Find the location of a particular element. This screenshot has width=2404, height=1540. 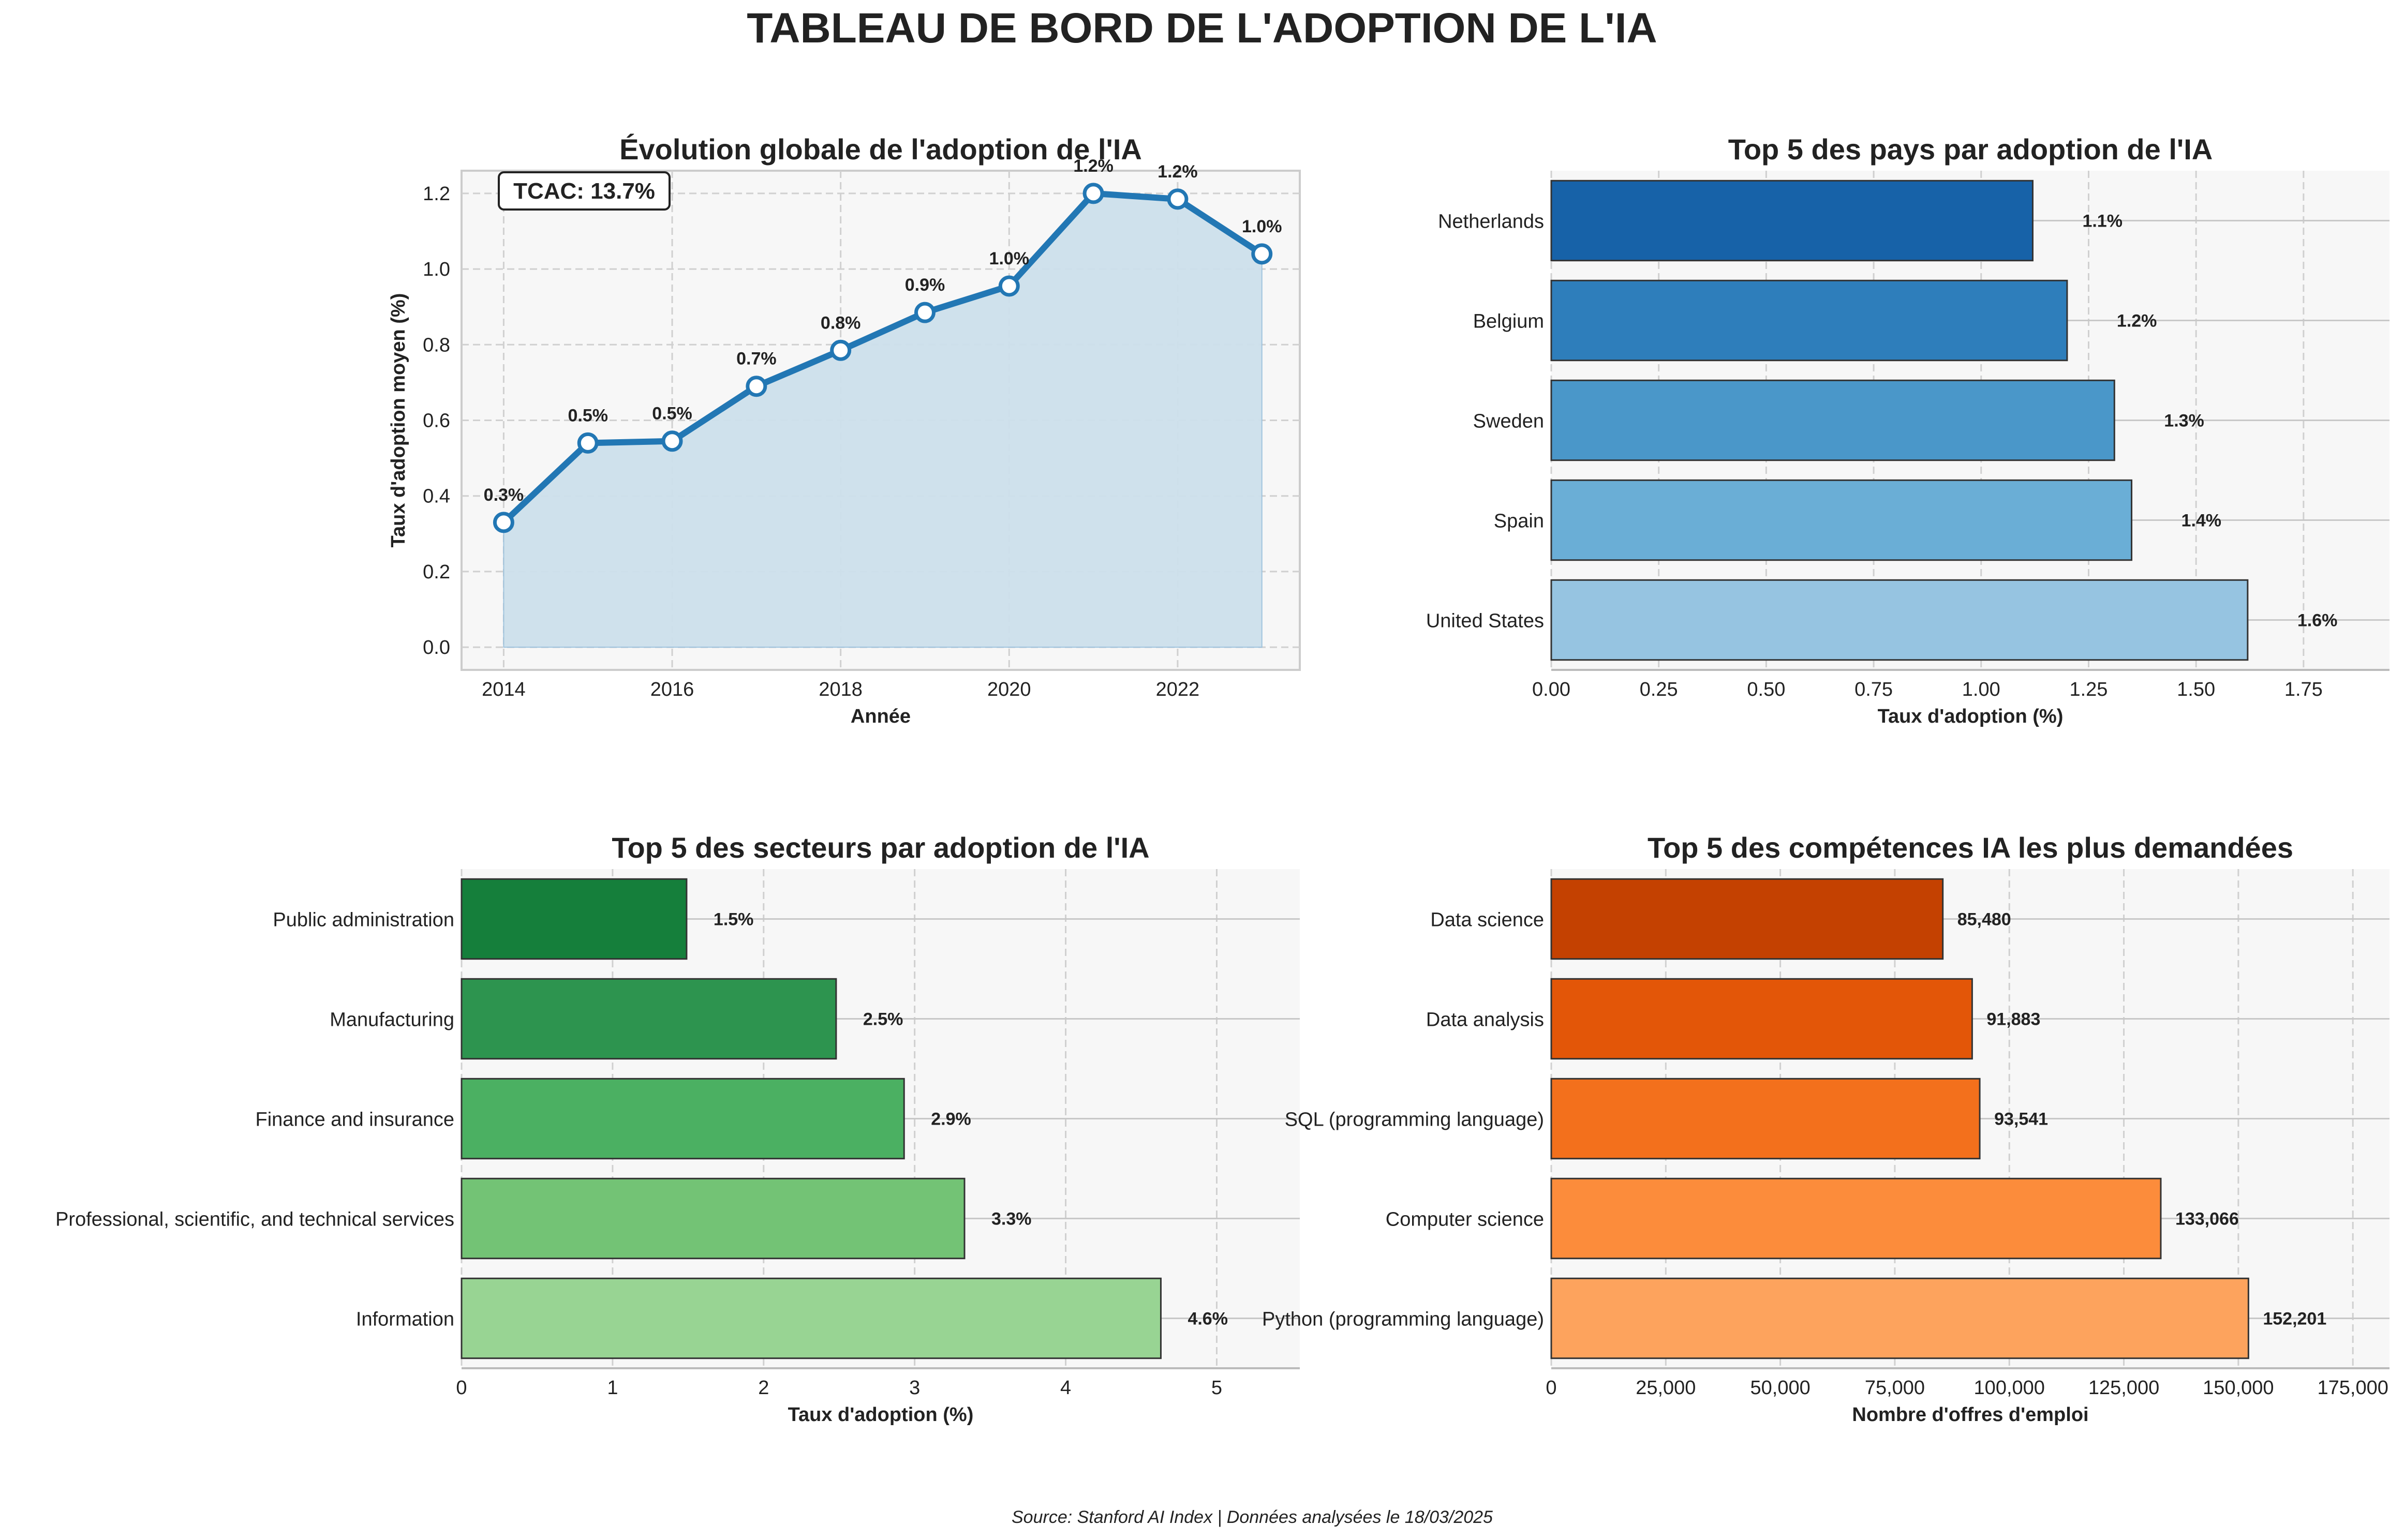

x-tick-label: 2020 is located at coordinates (1009, 689).